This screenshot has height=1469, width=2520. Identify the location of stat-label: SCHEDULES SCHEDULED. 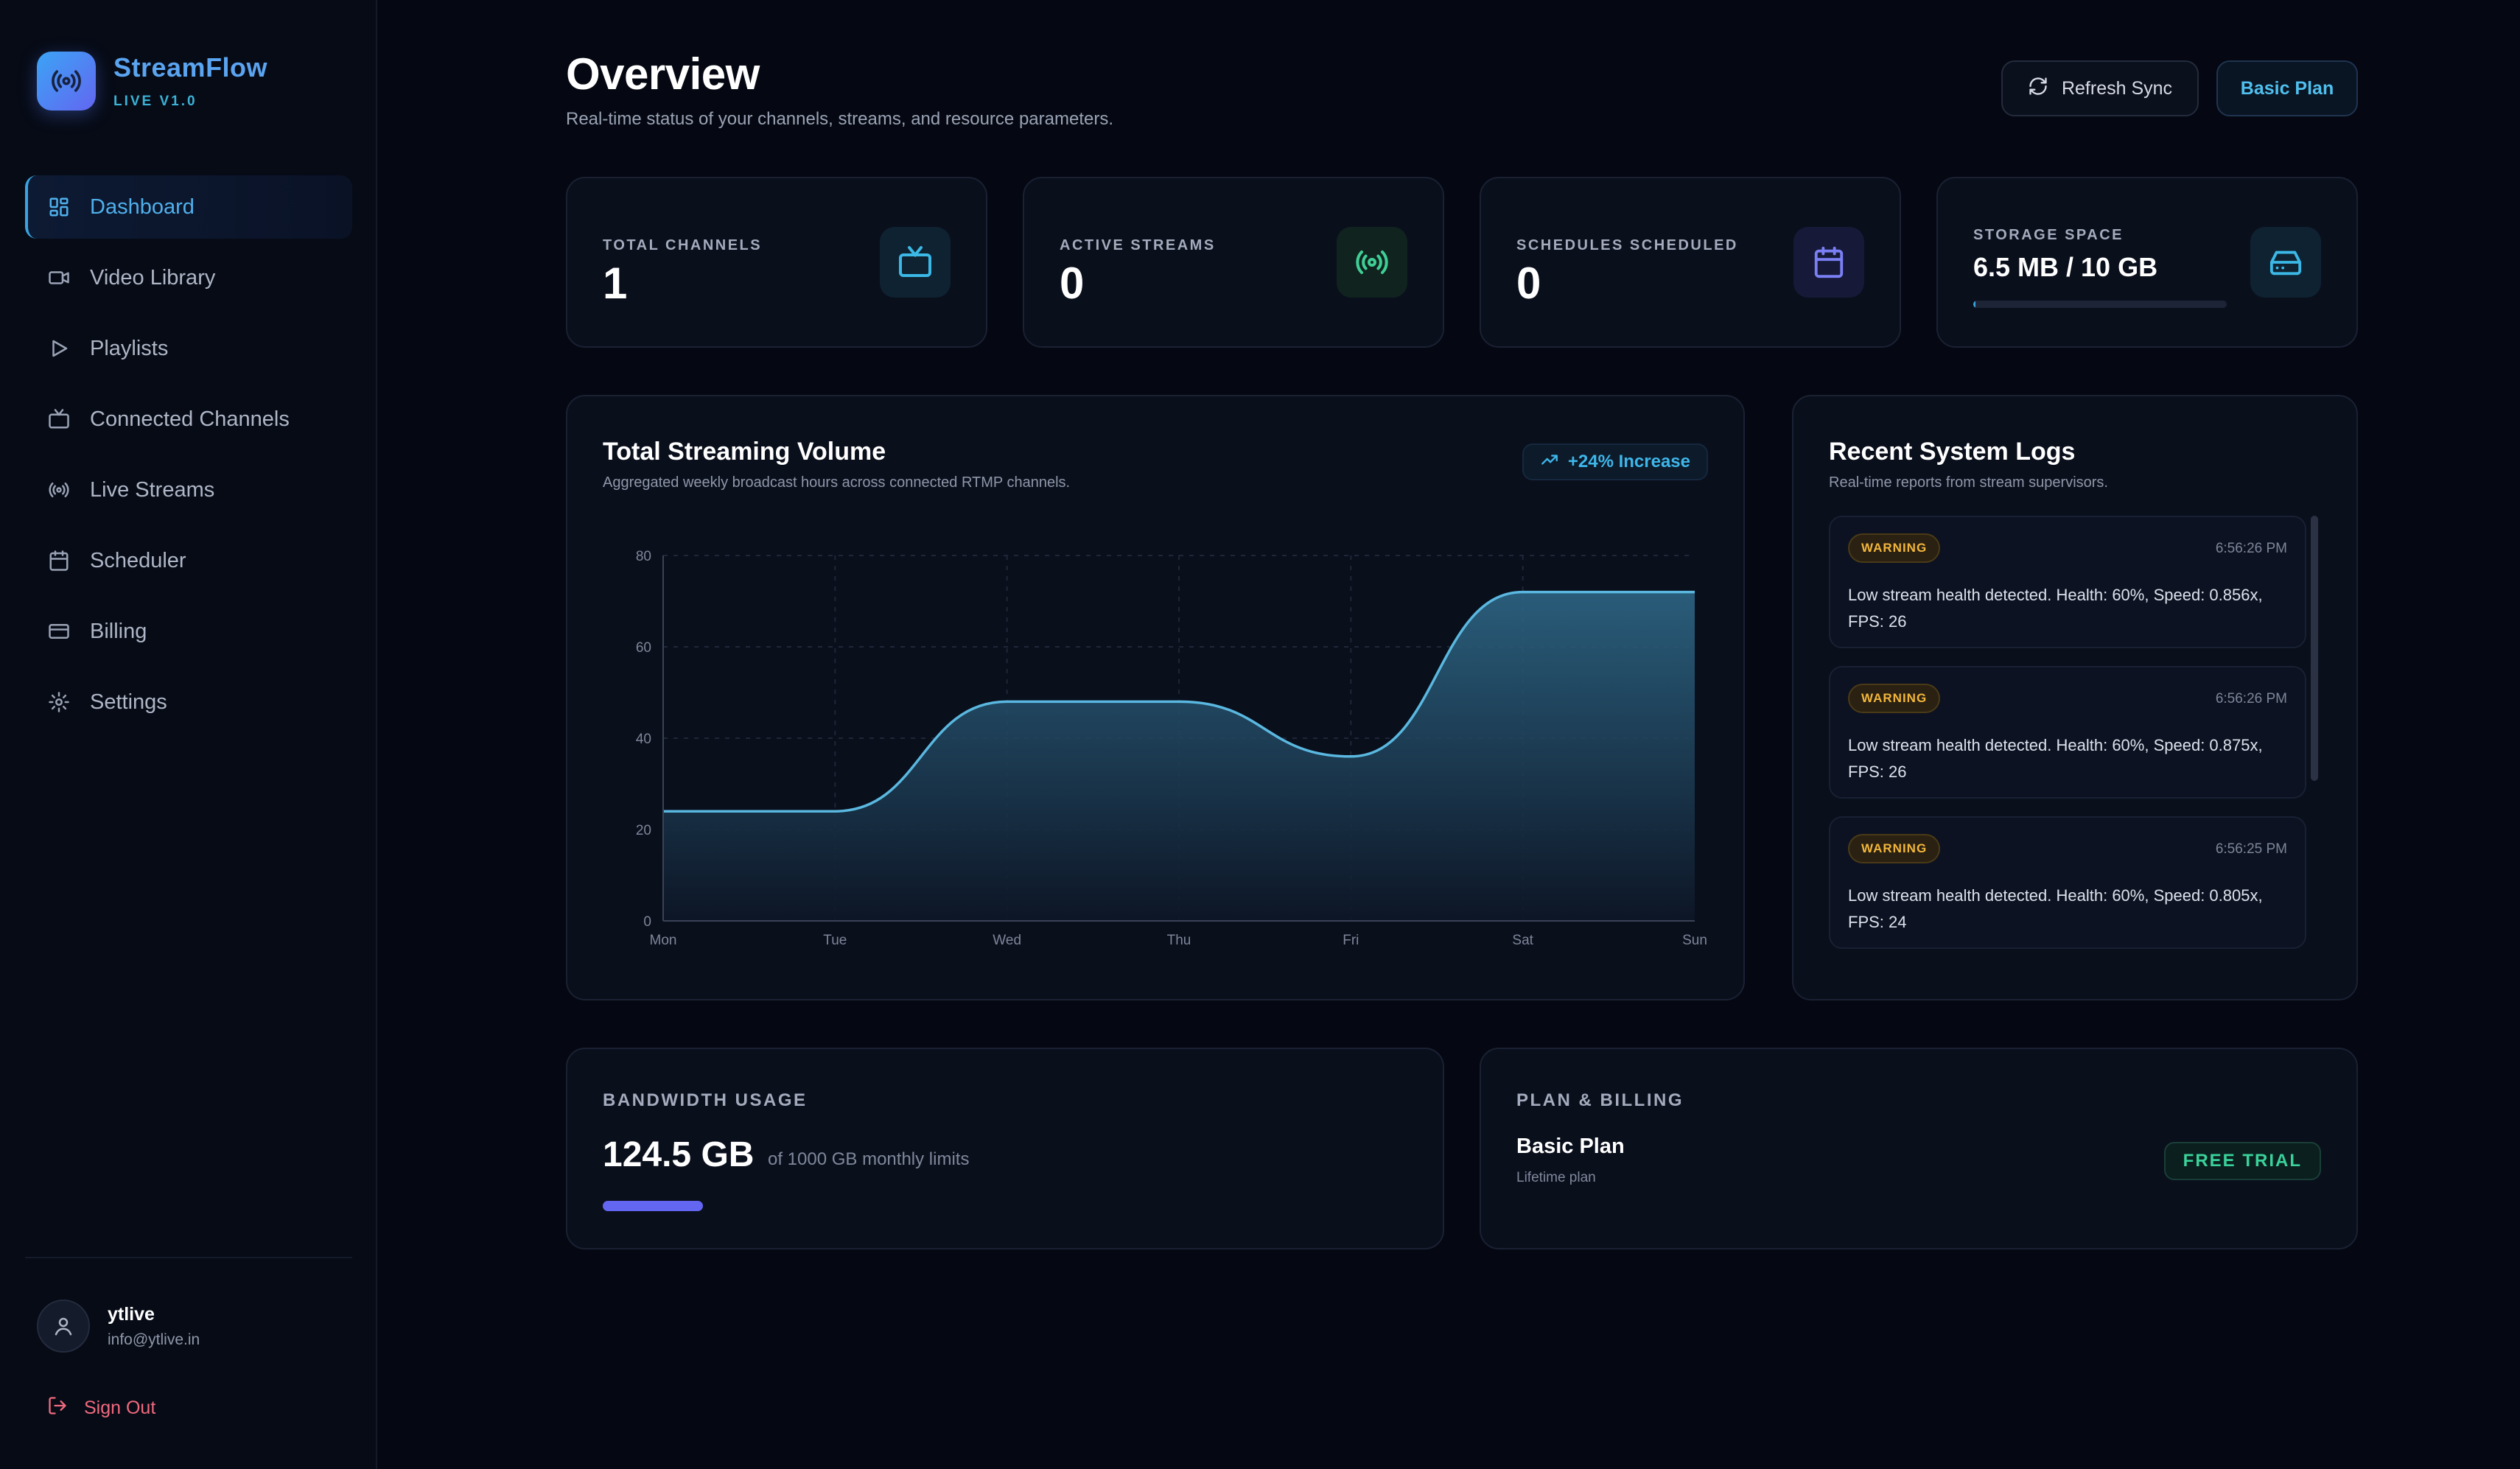
(1627, 245).